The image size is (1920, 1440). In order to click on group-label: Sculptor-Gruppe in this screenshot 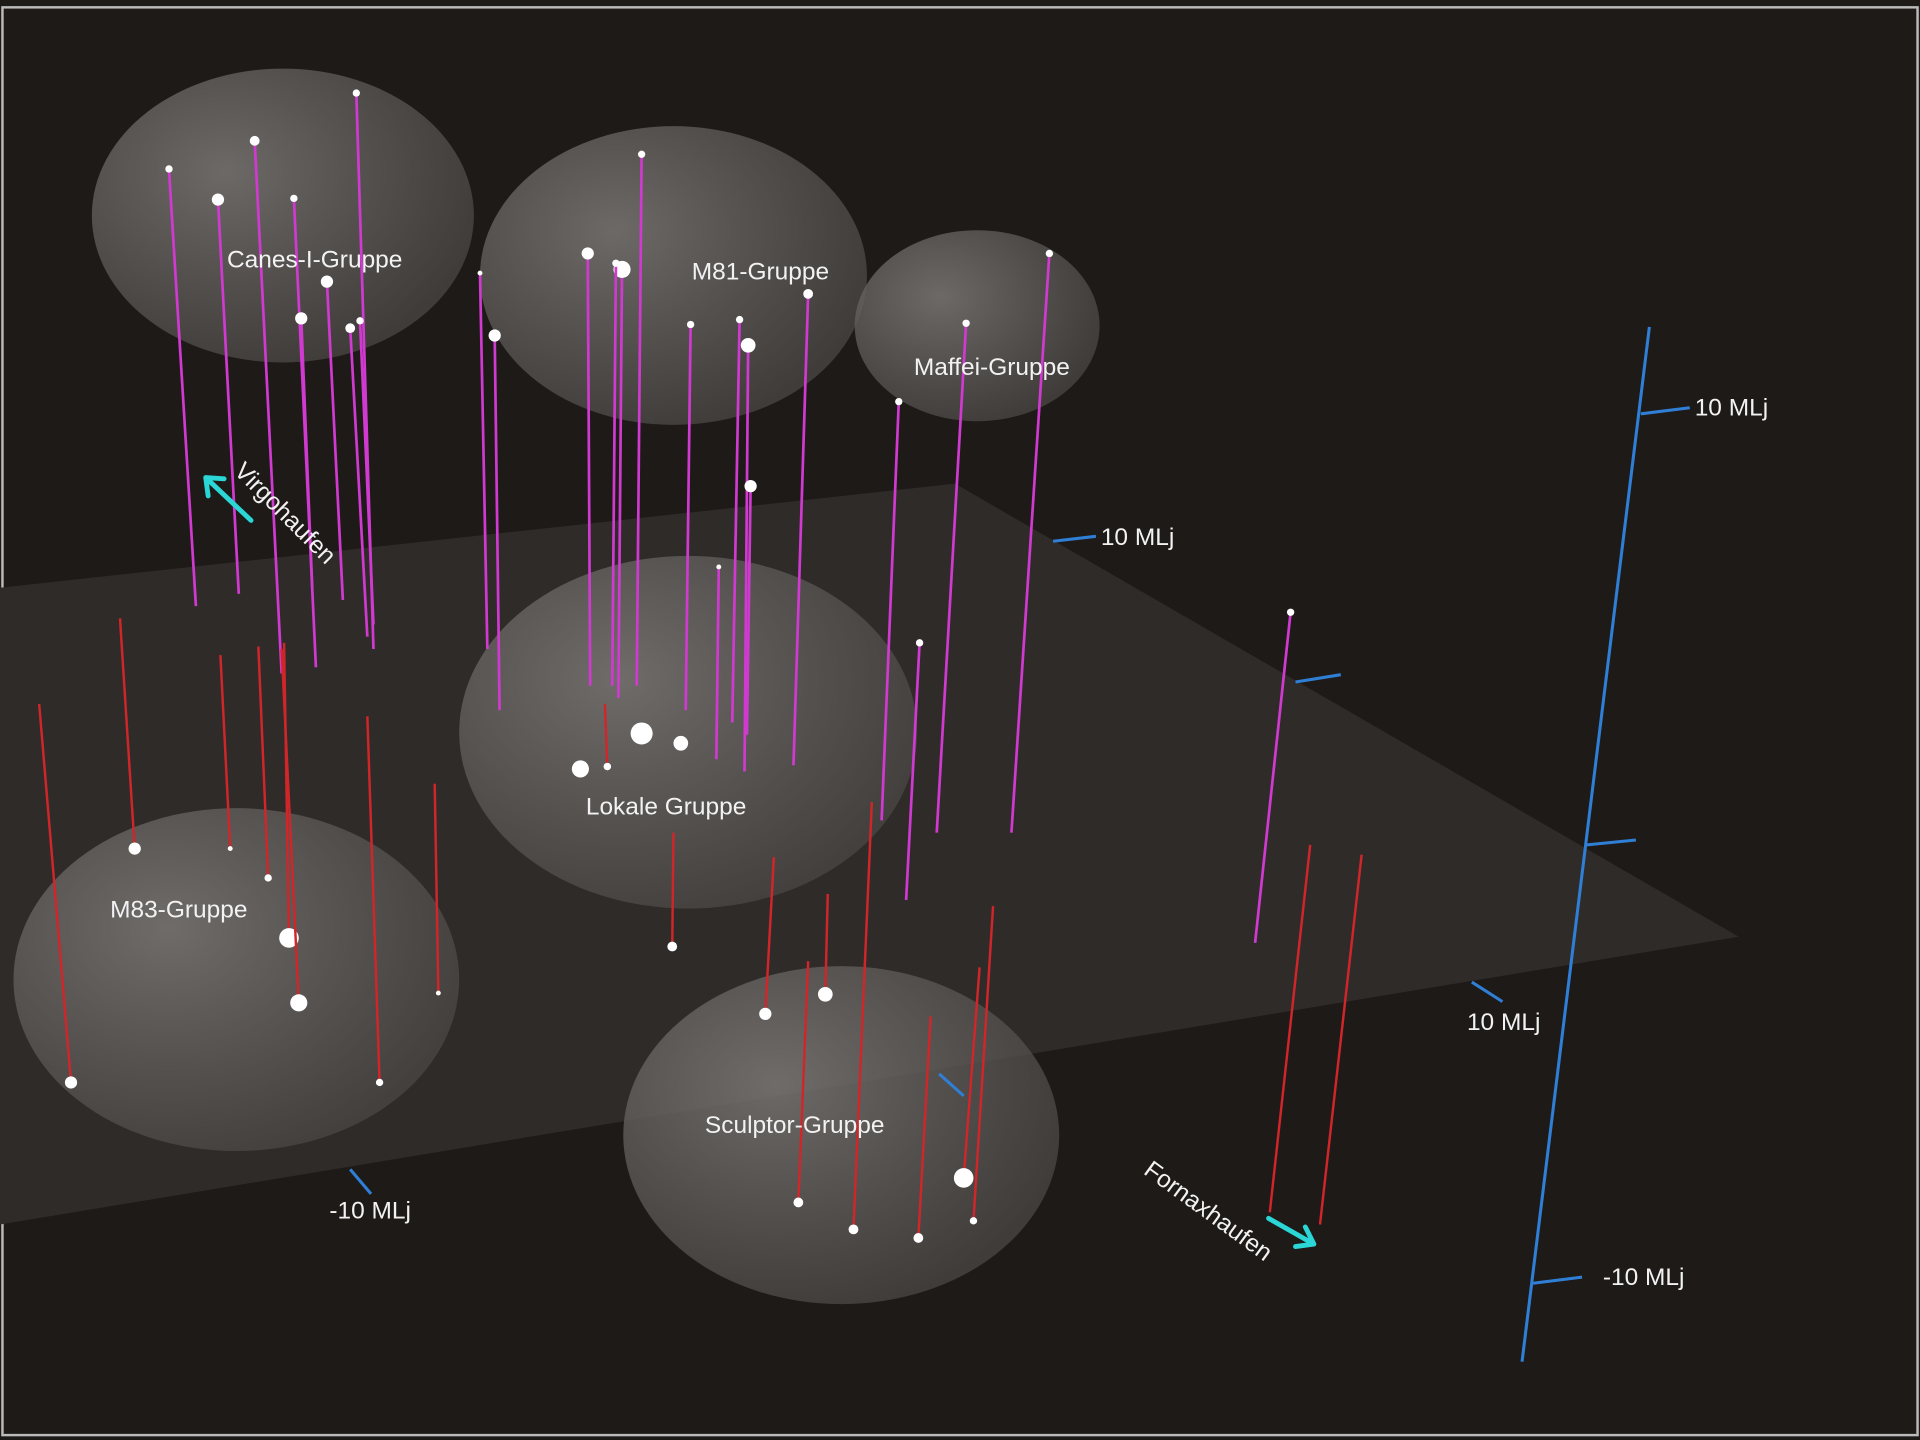, I will do `click(795, 1125)`.